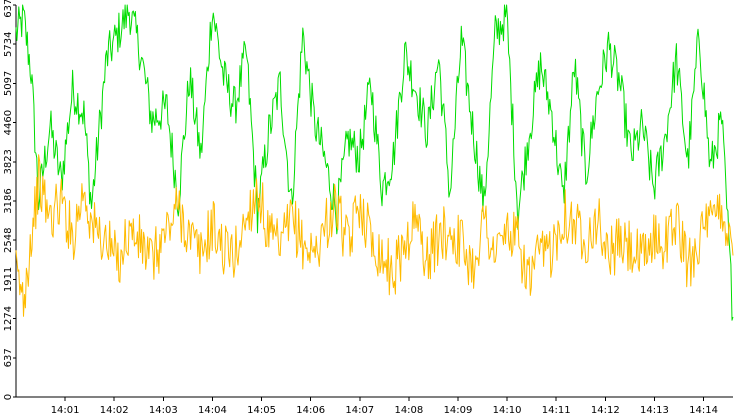 This screenshot has height=415, width=735. I want to click on x-tick-label: 14:05, so click(261, 410).